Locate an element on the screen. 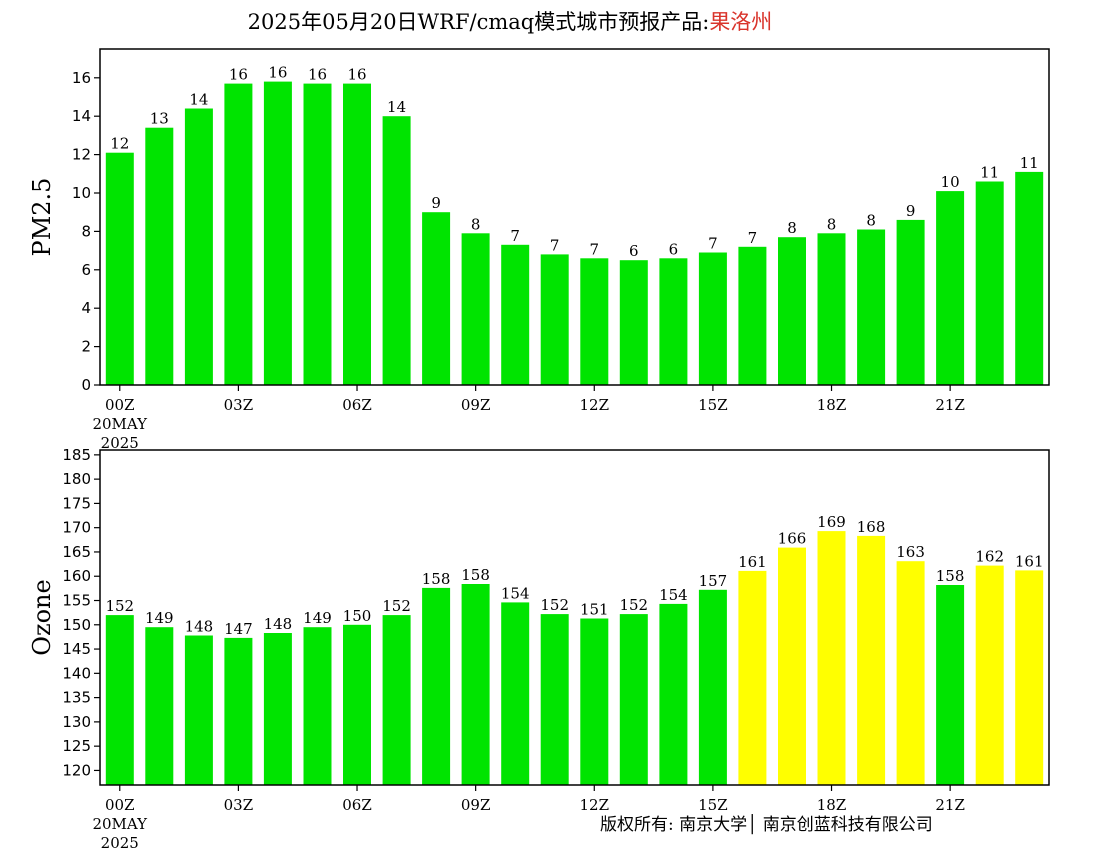 The height and width of the screenshot is (850, 1100). chart1-y-tick-label: 14 is located at coordinates (81, 116).